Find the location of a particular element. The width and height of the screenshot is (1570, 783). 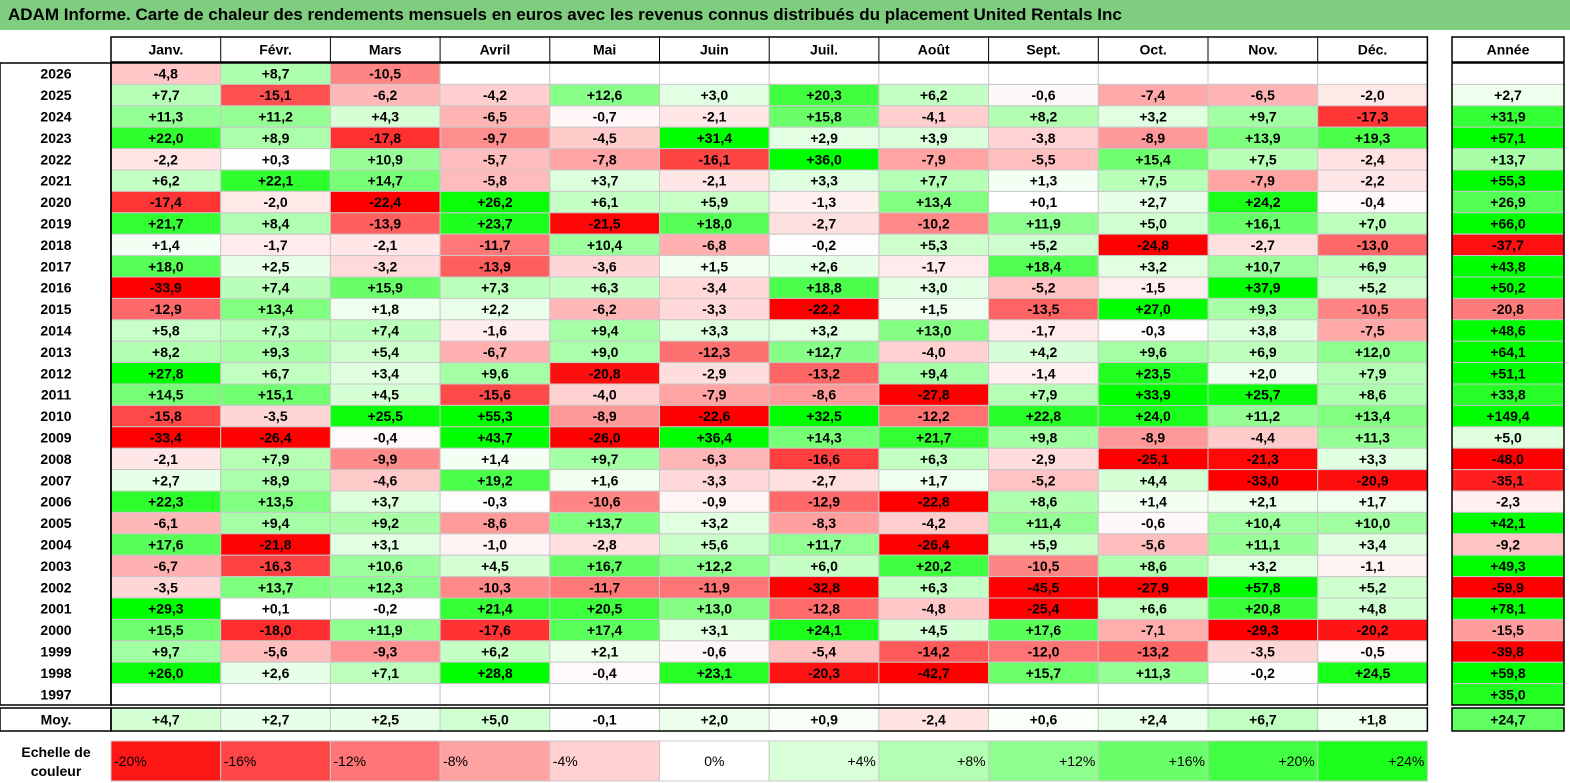

average-row-frame is located at coordinates (769, 719).